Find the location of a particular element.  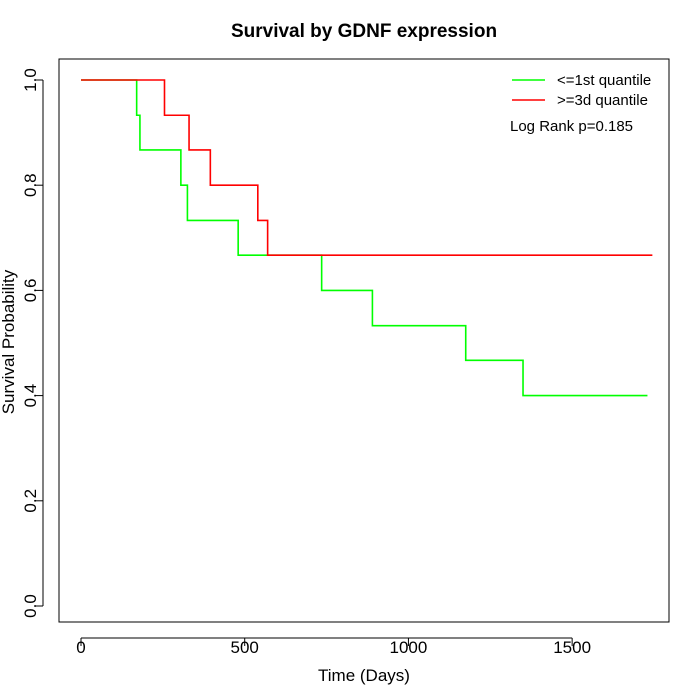

y-axis-label: Survival Probability is located at coordinates (9, 341).